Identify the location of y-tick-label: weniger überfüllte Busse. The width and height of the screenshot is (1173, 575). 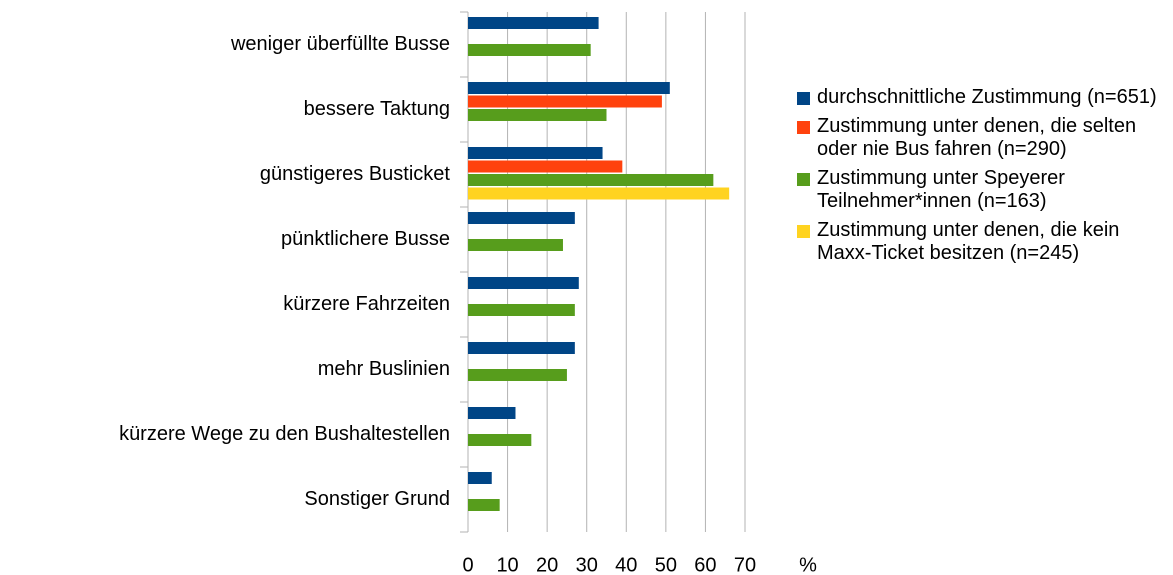
(340, 44).